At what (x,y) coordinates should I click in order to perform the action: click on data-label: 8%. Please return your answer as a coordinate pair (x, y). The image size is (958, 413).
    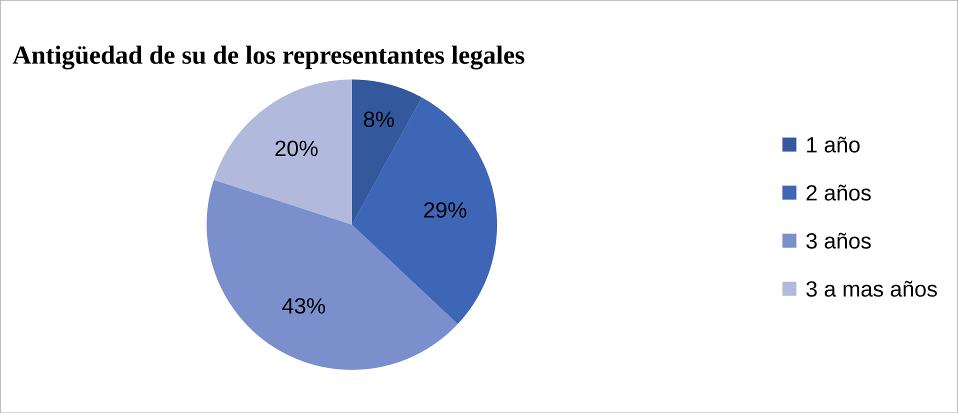
    Looking at the image, I should click on (379, 119).